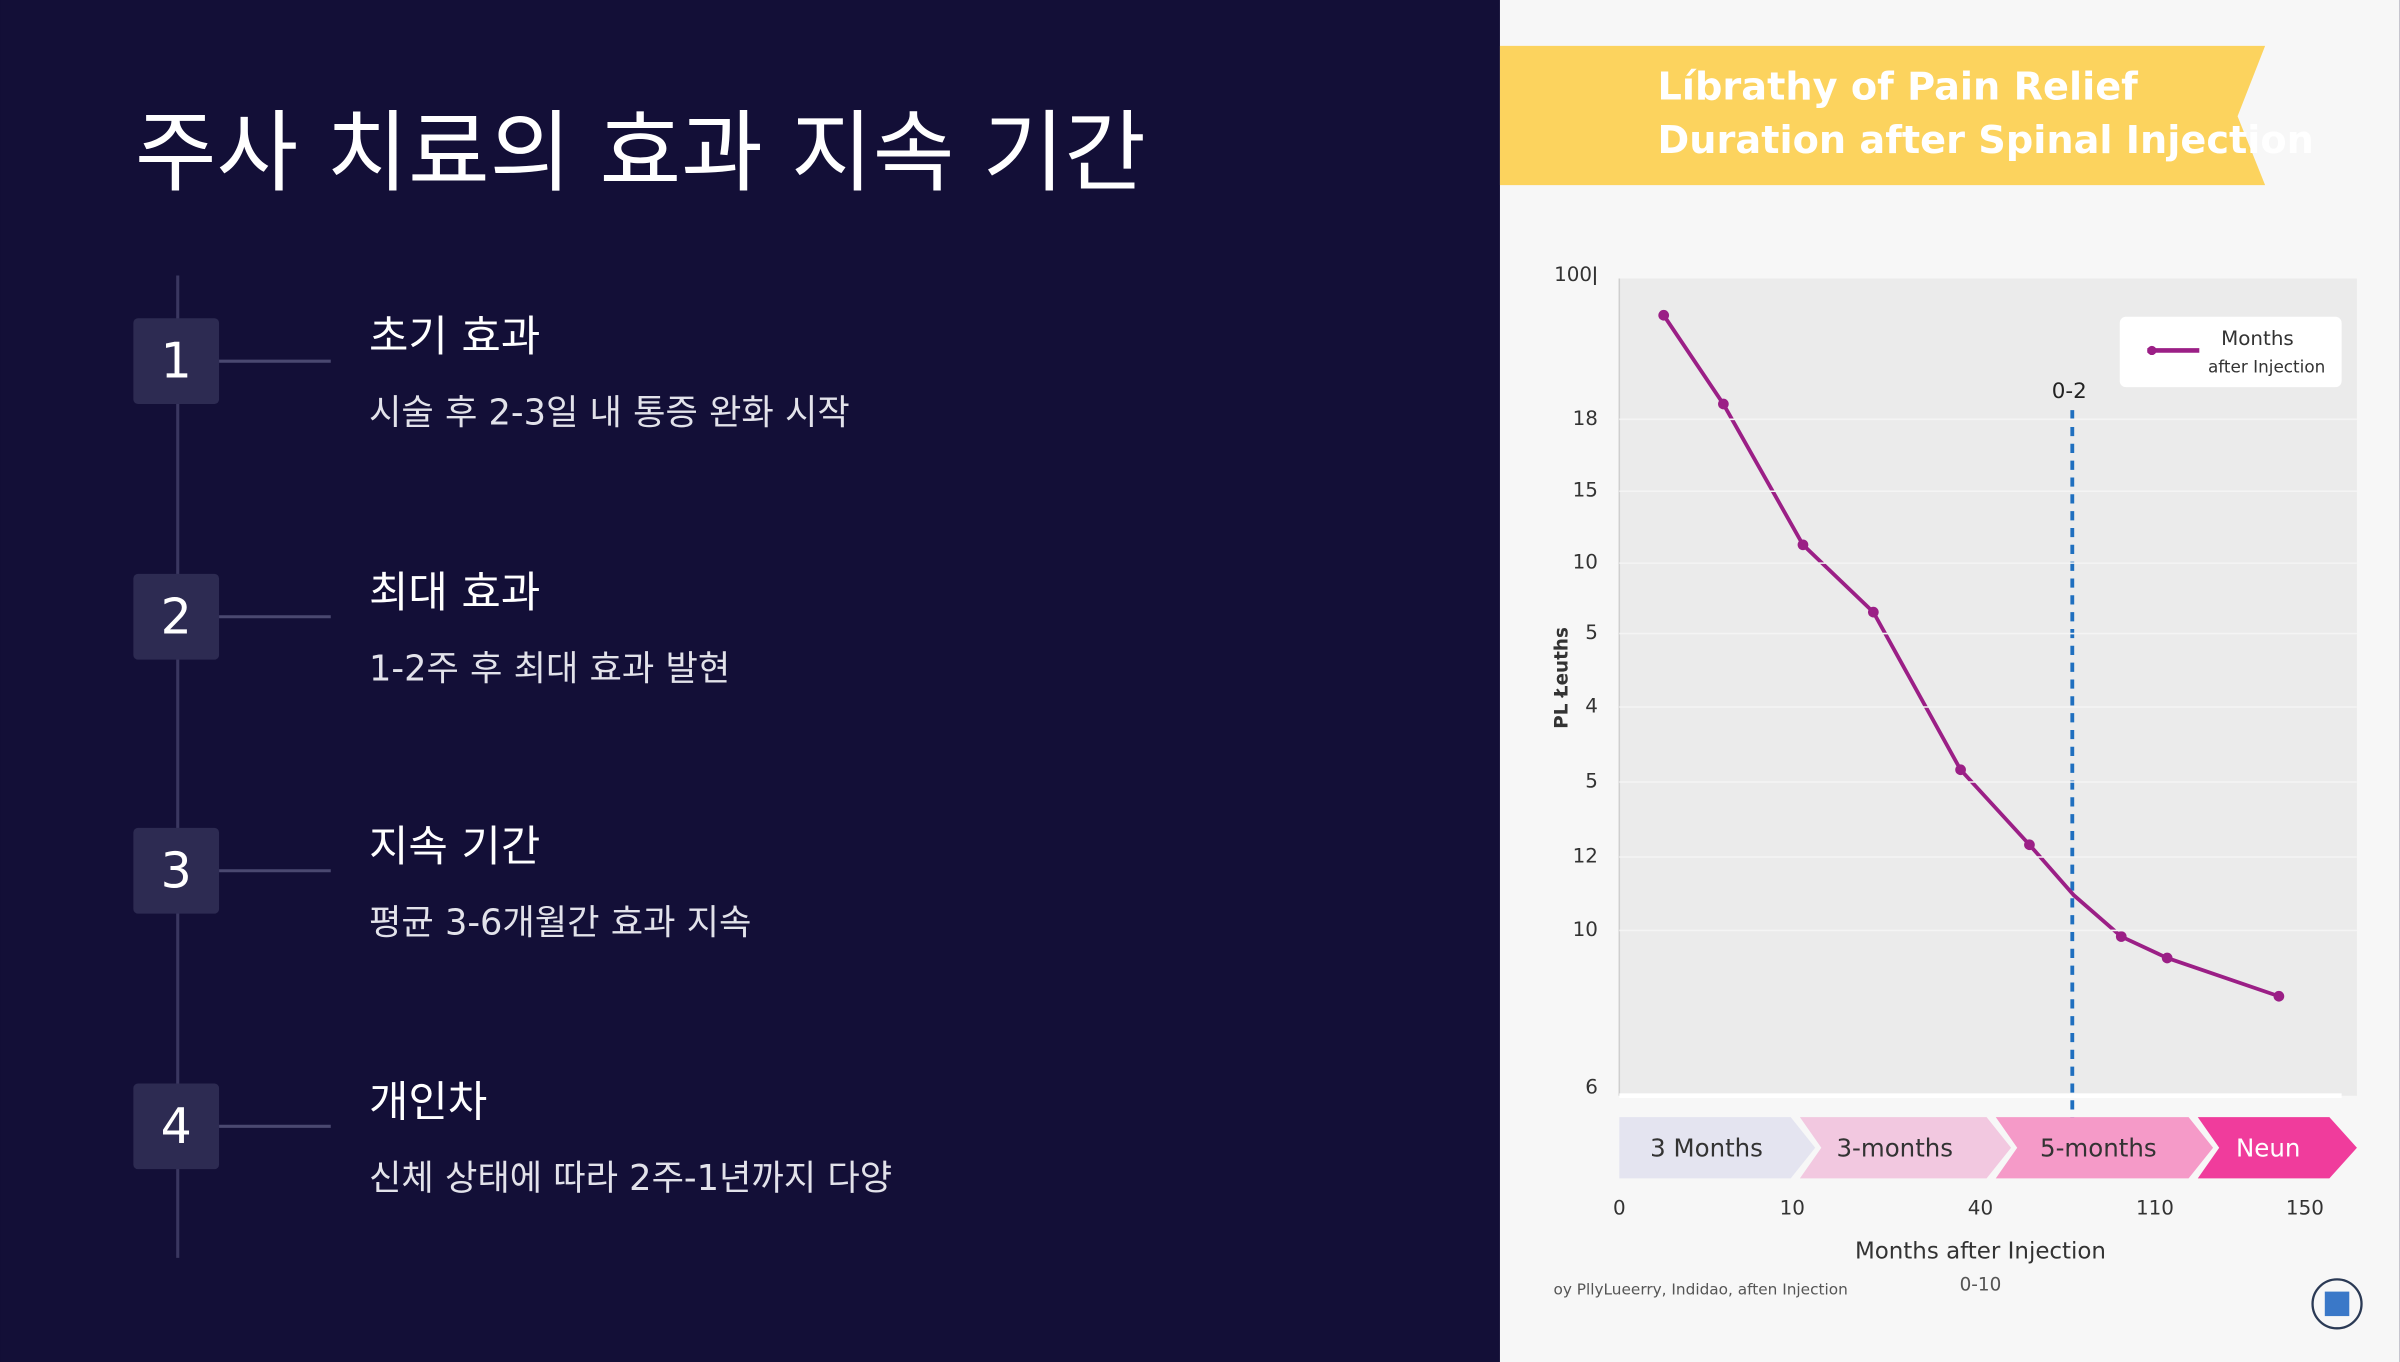 Image resolution: width=2400 pixels, height=1362 pixels. What do you see at coordinates (428, 1102) in the screenshot?
I see `step-heading: 개인차` at bounding box center [428, 1102].